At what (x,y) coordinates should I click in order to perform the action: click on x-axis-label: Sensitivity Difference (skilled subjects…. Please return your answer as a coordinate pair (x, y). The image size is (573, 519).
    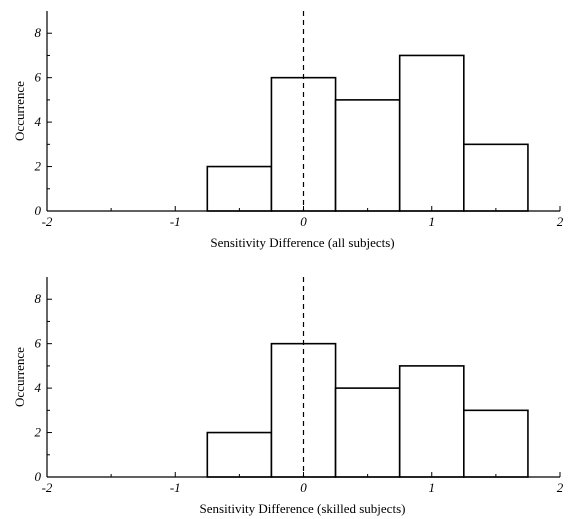
    Looking at the image, I should click on (303, 508).